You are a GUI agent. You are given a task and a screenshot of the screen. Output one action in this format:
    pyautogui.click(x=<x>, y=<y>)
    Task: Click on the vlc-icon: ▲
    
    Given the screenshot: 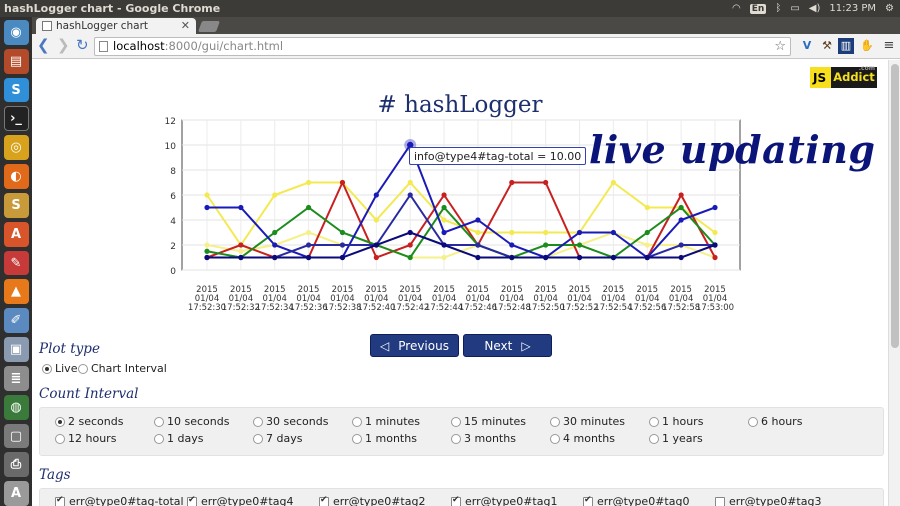 What is the action you would take?
    pyautogui.click(x=16, y=292)
    